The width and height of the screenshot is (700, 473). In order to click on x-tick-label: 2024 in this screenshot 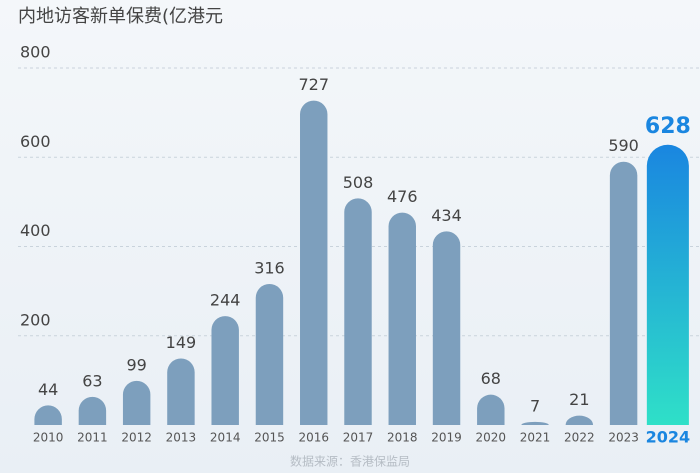, I will do `click(668, 437)`.